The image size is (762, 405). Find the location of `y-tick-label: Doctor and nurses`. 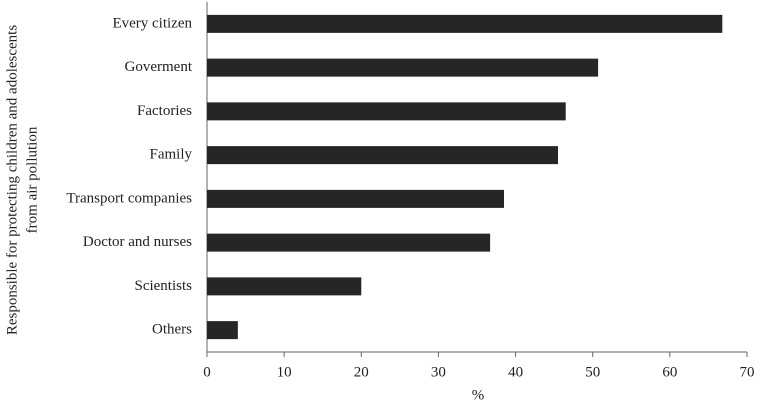

y-tick-label: Doctor and nurses is located at coordinates (137, 242).